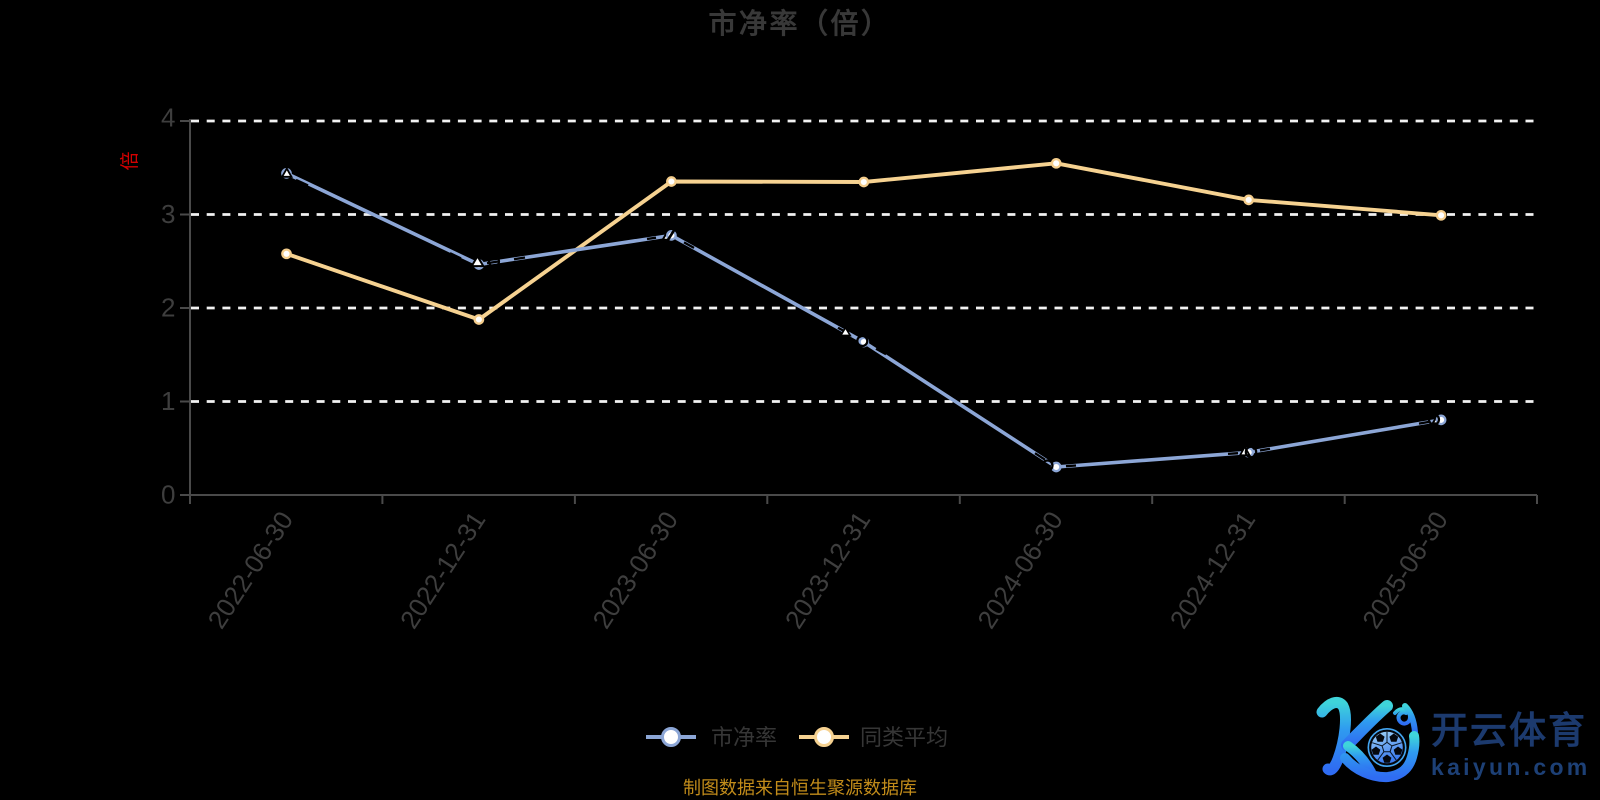  Describe the element at coordinates (744, 737) in the screenshot. I see `svg-text: 市净率` at that location.